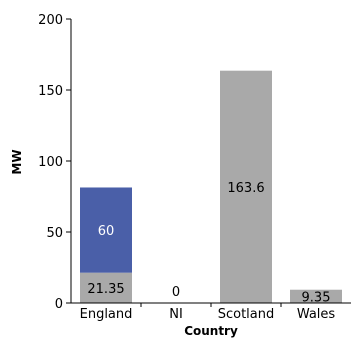 The image size is (358, 338). Describe the element at coordinates (106, 314) in the screenshot. I see `x-tick-label-england: England` at that location.